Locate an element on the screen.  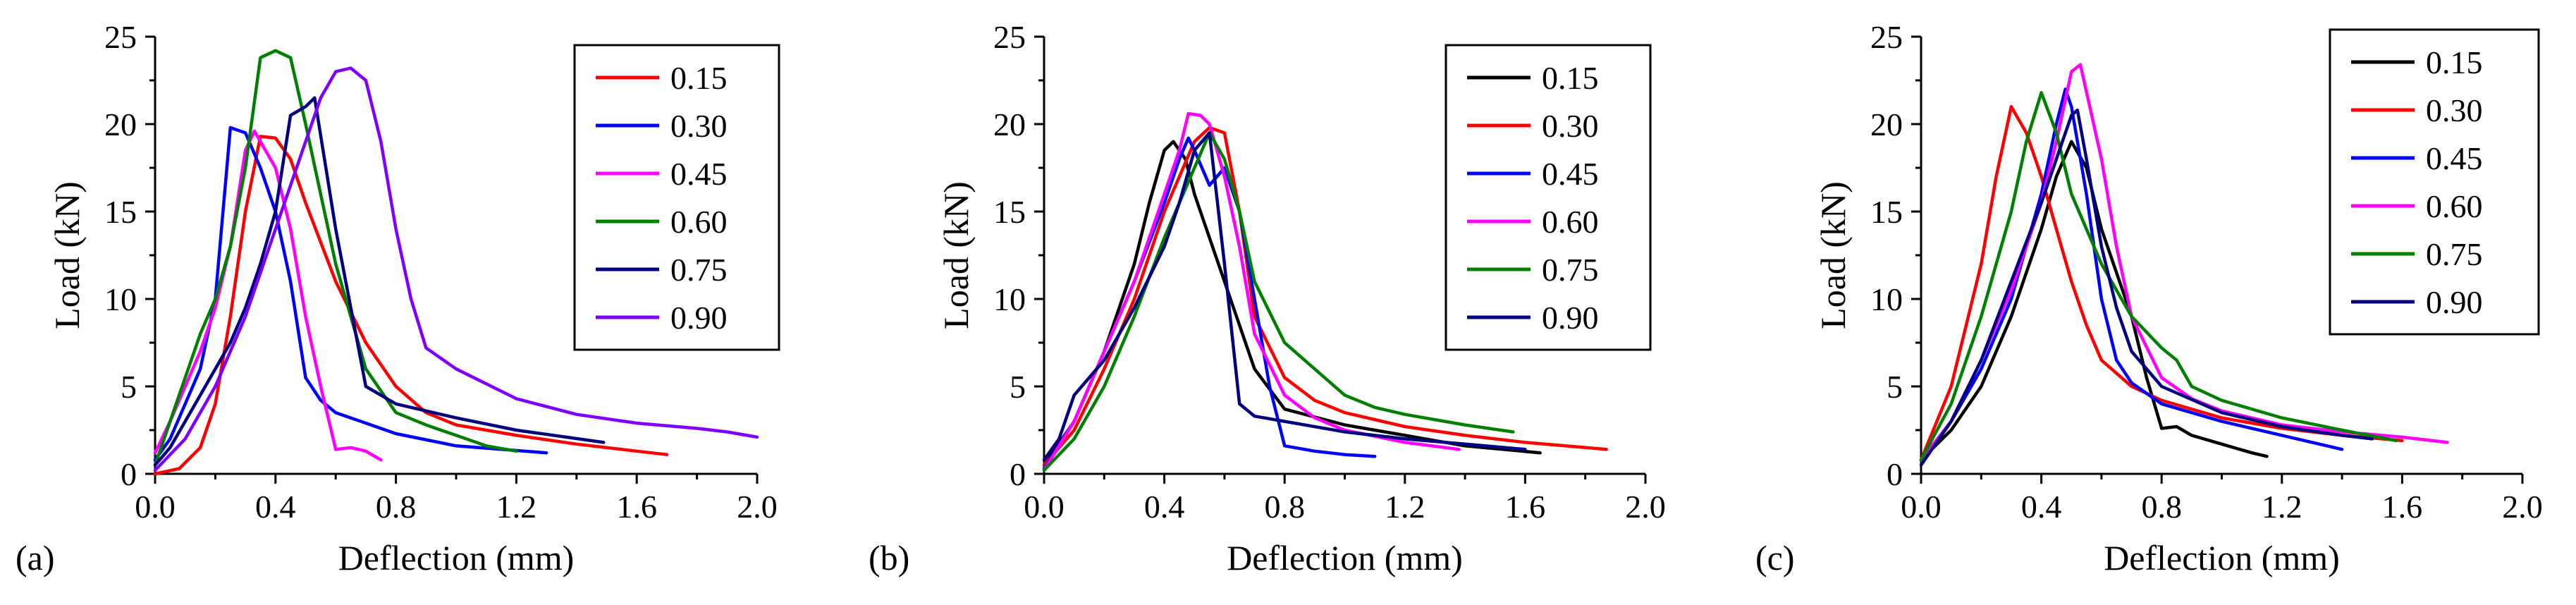
panel-label: (c) is located at coordinates (1775, 558).